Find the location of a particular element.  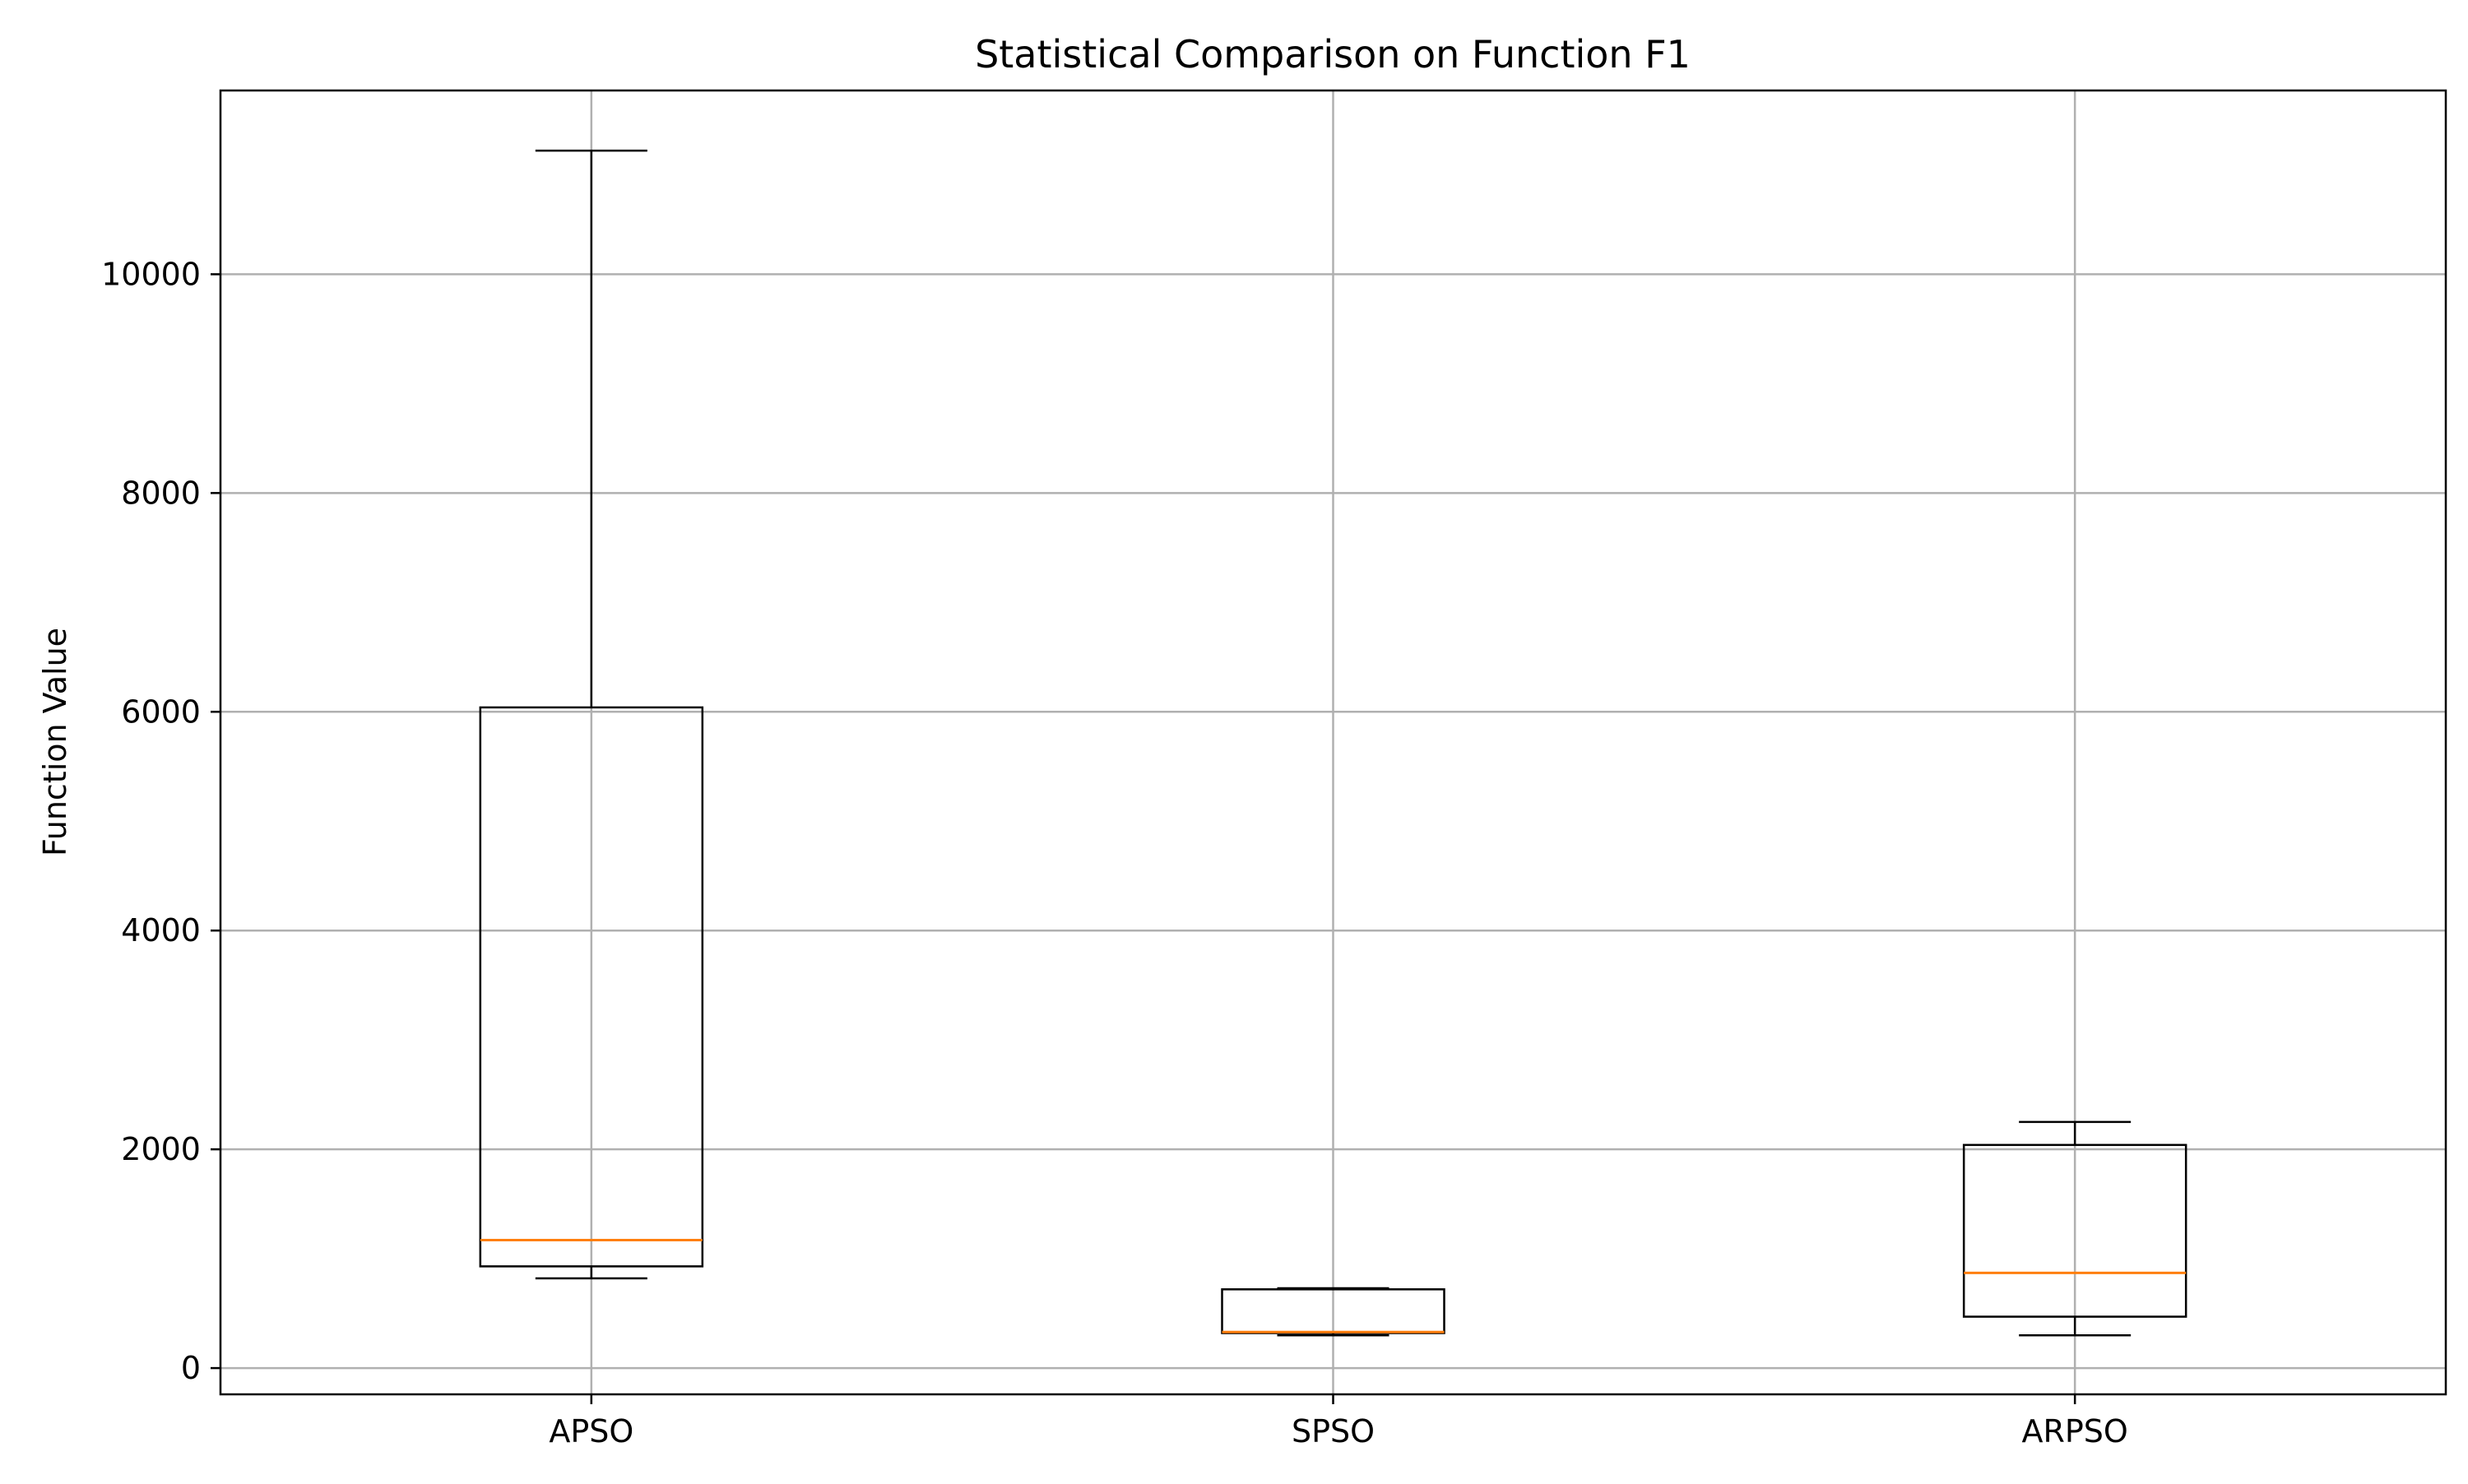

x-tick-label: APSO is located at coordinates (591, 1431).